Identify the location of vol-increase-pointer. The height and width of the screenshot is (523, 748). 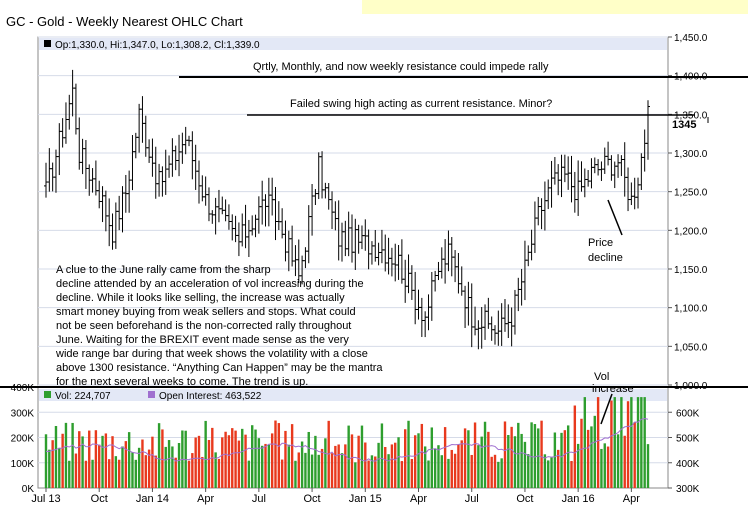
(606, 409).